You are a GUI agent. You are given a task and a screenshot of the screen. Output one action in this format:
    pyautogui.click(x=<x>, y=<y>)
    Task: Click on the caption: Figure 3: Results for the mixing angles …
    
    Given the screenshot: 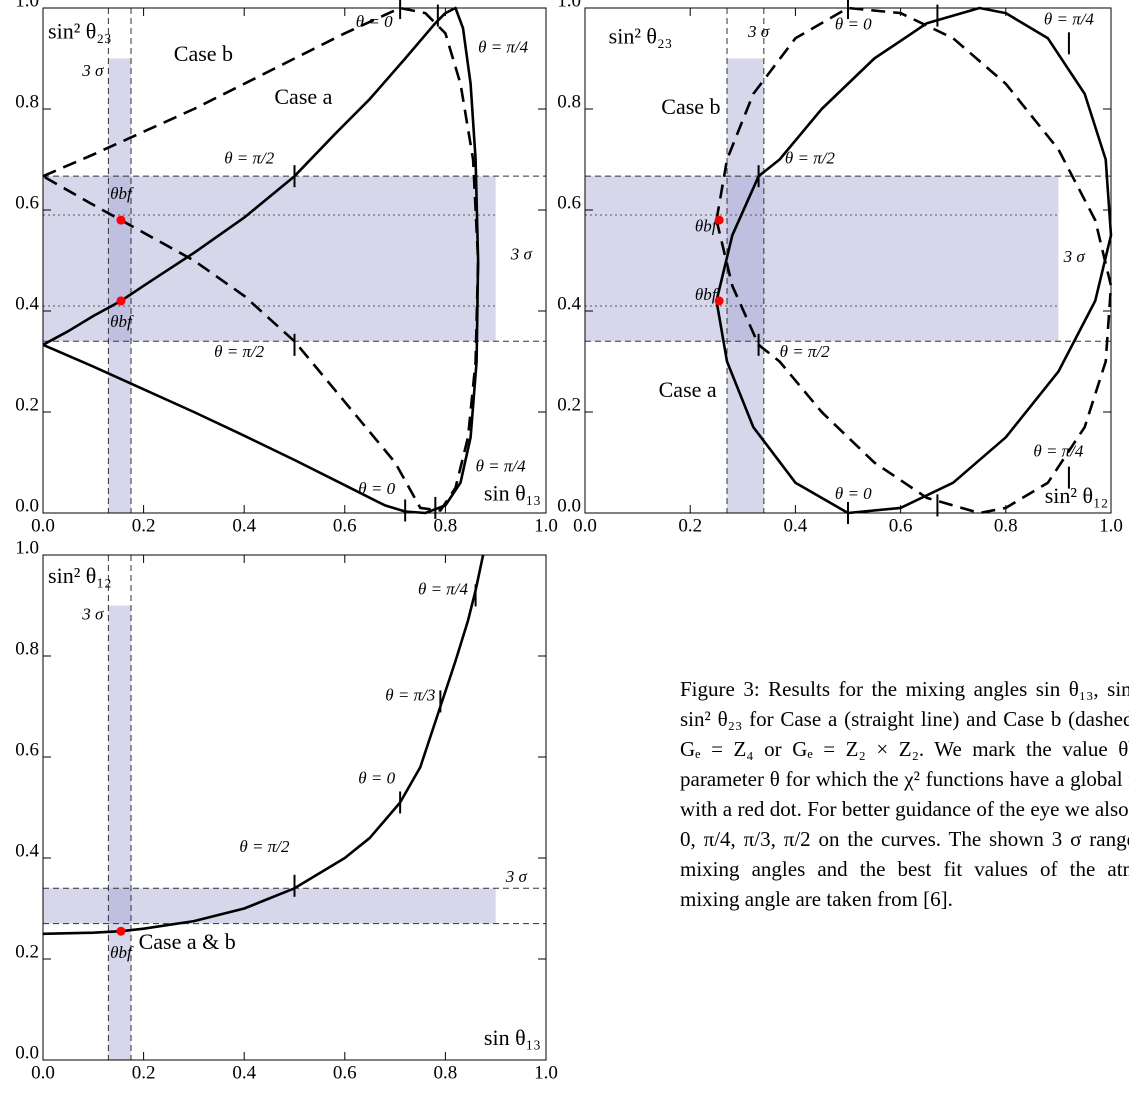 What is the action you would take?
    pyautogui.click(x=904, y=794)
    